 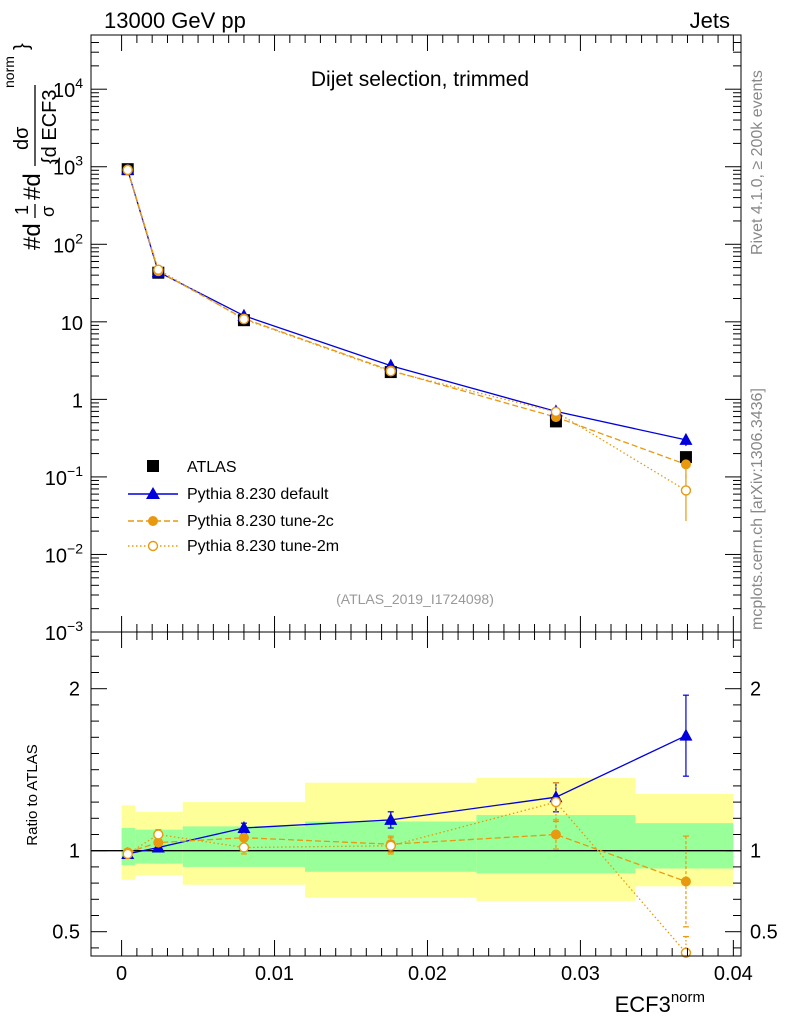 I want to click on main-ytick-label: 1, so click(x=77, y=401).